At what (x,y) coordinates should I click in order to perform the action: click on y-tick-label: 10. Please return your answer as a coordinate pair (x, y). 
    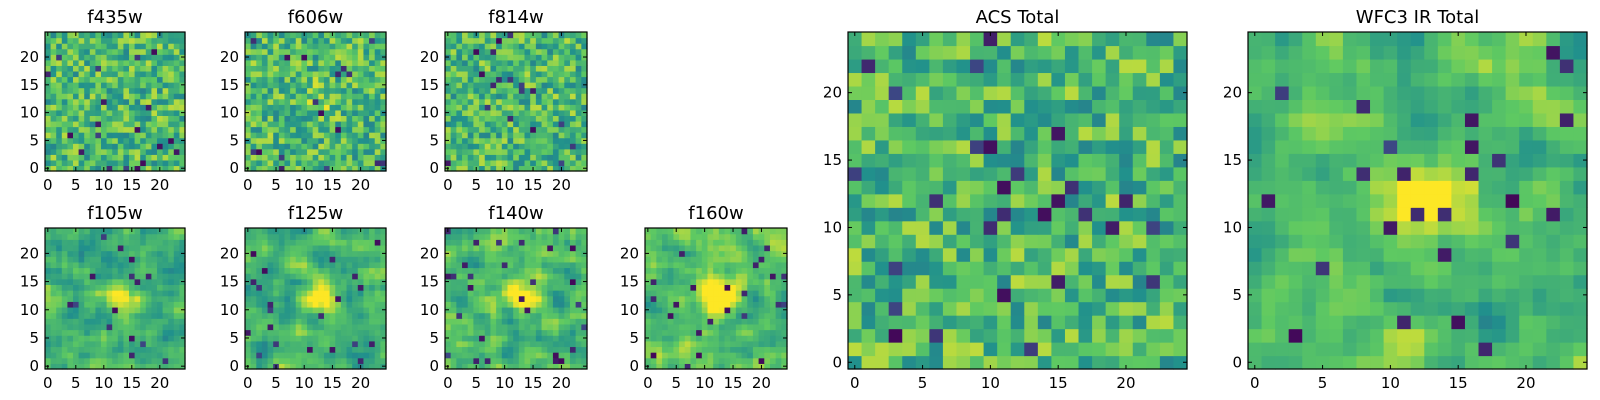
    Looking at the image, I should click on (229, 113).